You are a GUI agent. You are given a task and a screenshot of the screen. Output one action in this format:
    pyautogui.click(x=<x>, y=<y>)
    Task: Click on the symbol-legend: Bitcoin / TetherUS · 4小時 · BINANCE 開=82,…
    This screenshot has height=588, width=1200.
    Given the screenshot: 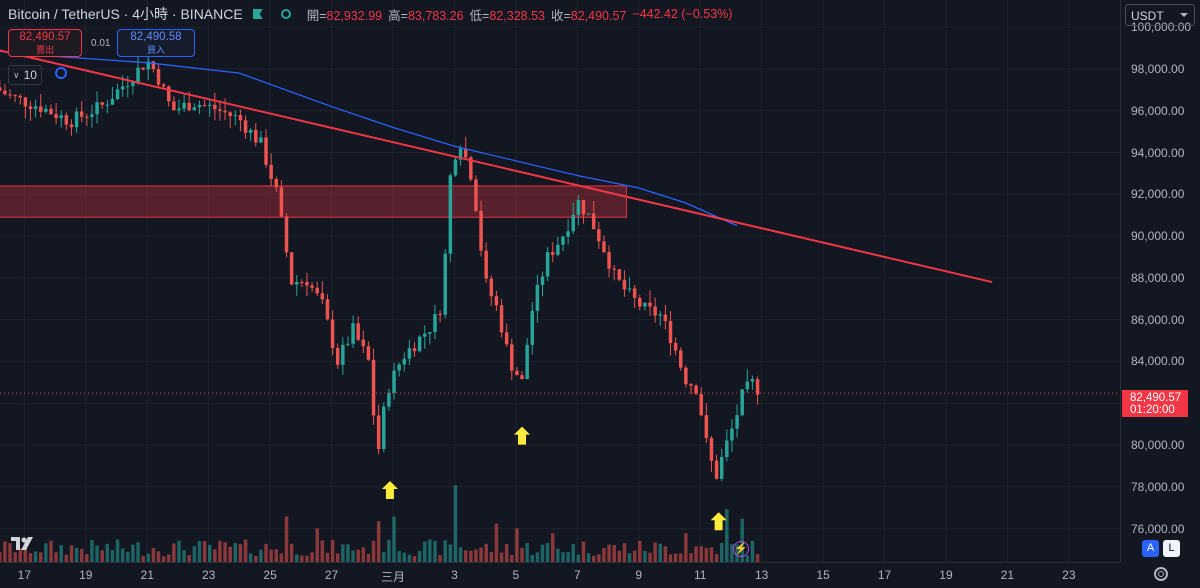 What is the action you would take?
    pyautogui.click(x=370, y=14)
    